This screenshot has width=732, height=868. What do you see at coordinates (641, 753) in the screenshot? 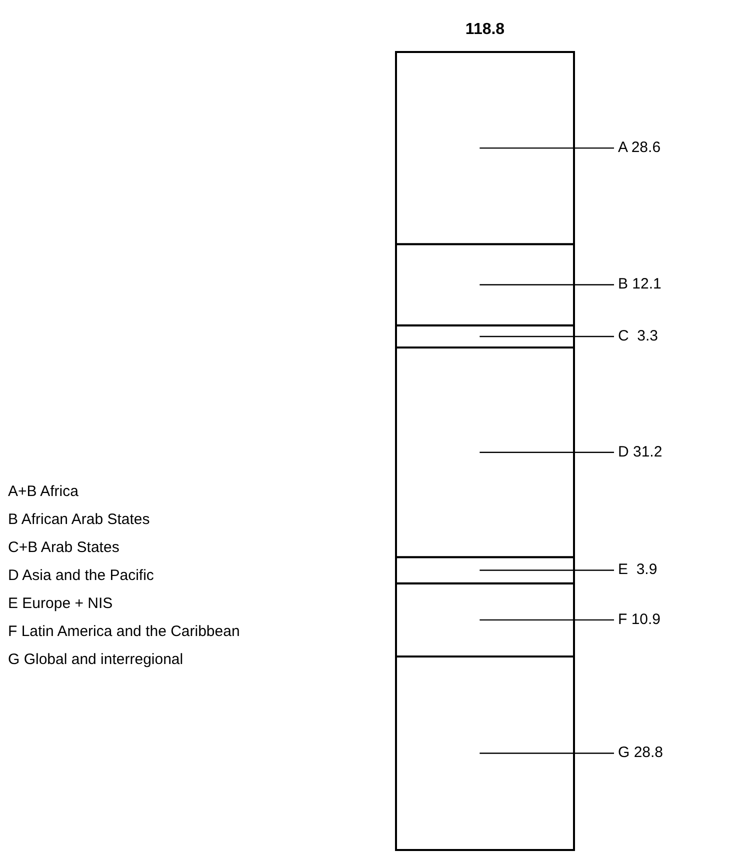
I see `data-label: G 28.8` at bounding box center [641, 753].